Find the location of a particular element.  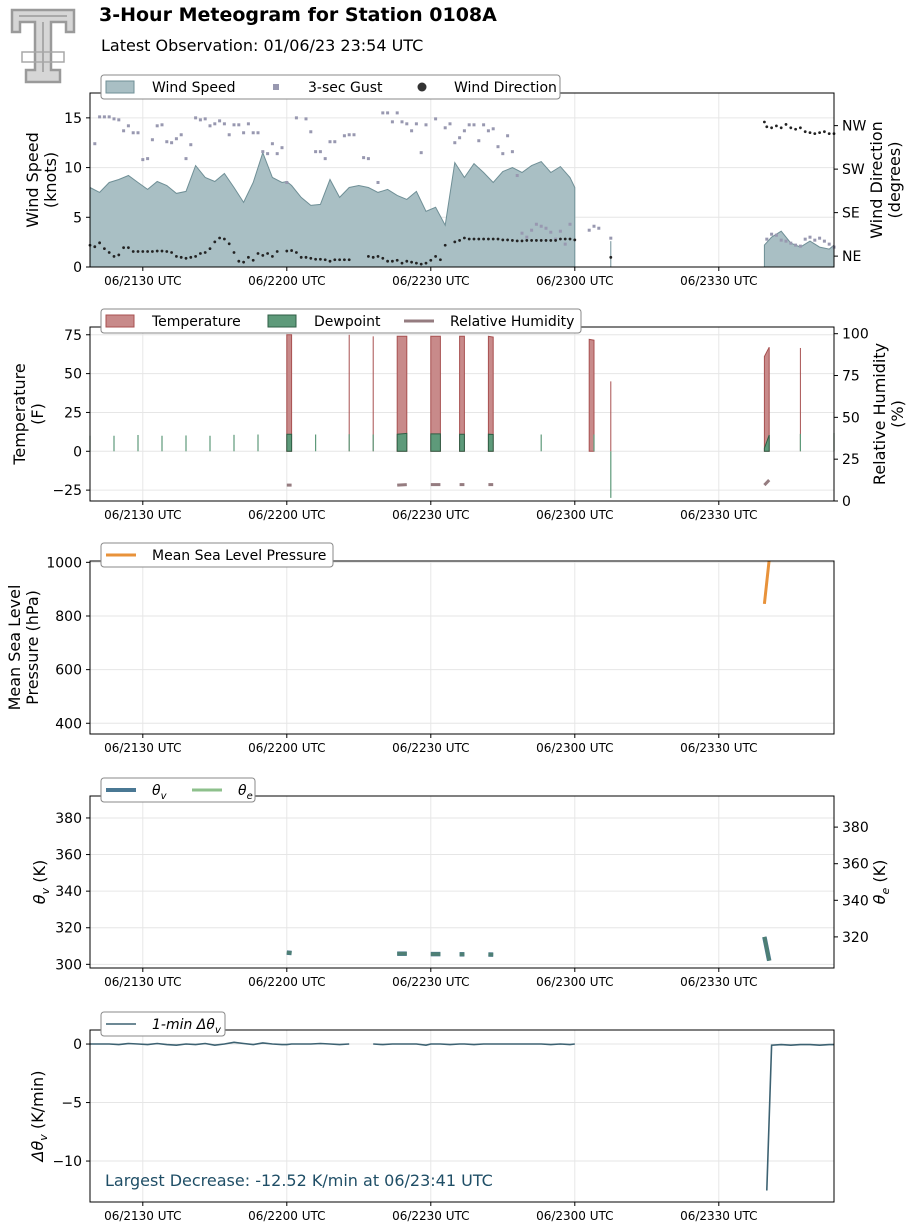

wind-speed-area is located at coordinates (332, 209).